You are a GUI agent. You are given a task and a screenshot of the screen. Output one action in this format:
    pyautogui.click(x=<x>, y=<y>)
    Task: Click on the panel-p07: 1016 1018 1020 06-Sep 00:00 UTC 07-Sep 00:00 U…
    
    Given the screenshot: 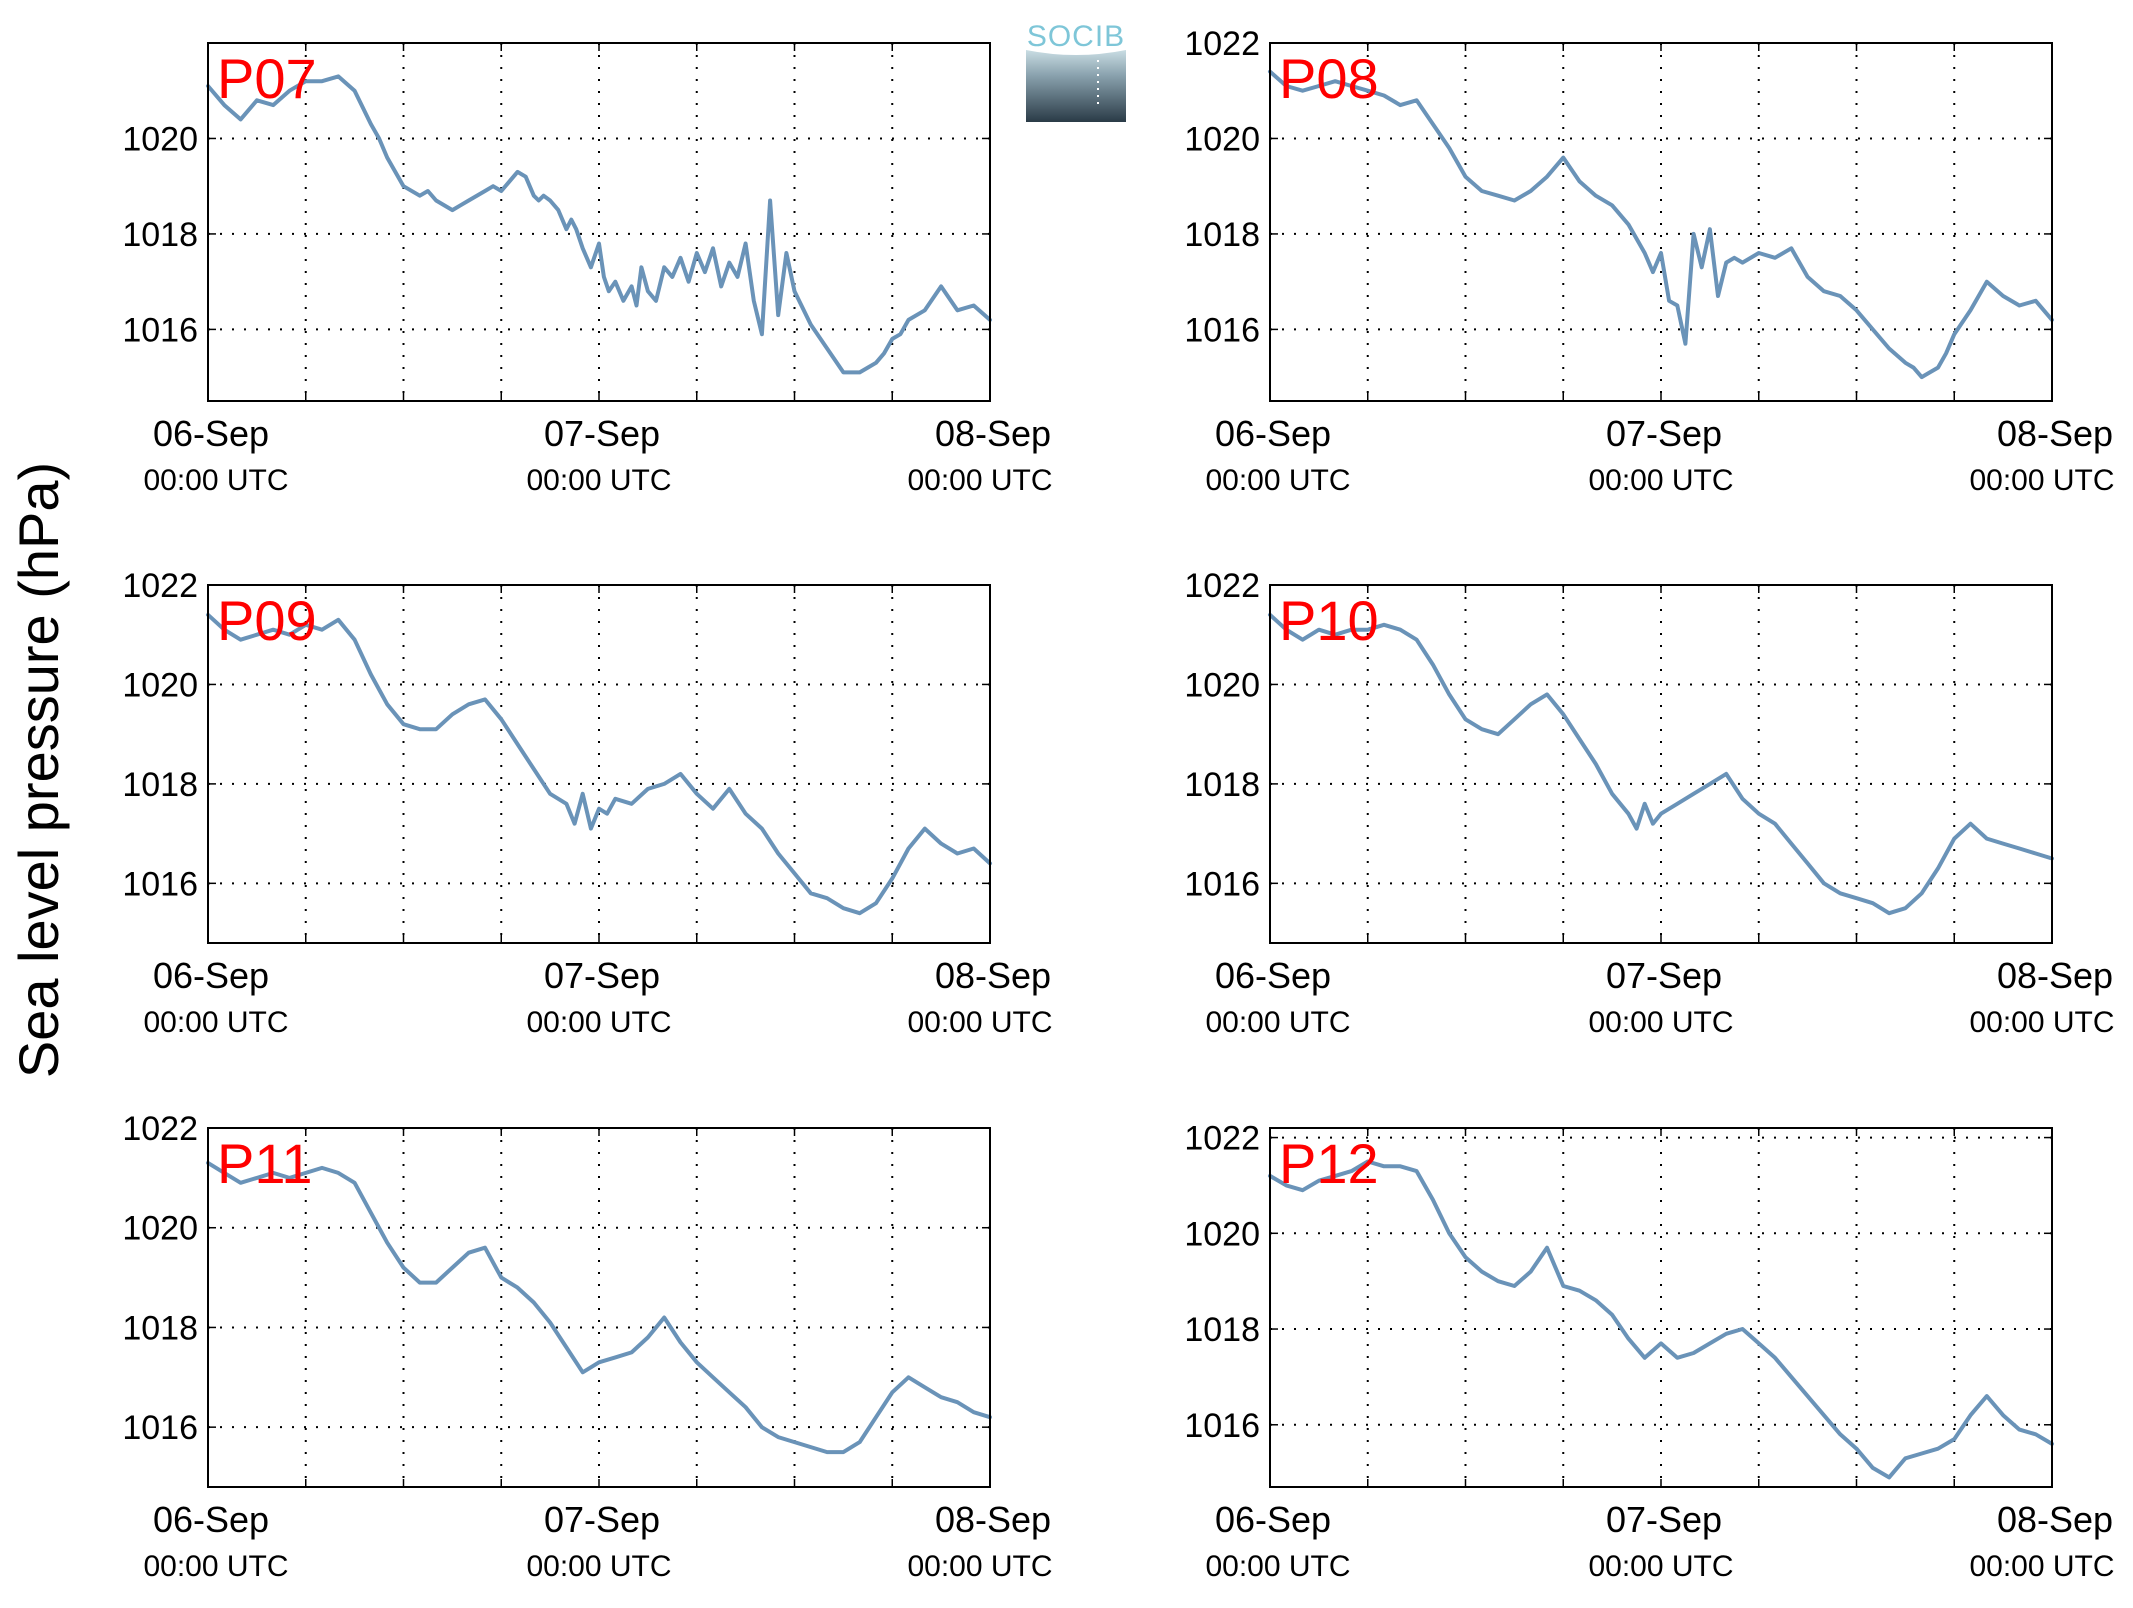 What is the action you would take?
    pyautogui.click(x=587, y=269)
    